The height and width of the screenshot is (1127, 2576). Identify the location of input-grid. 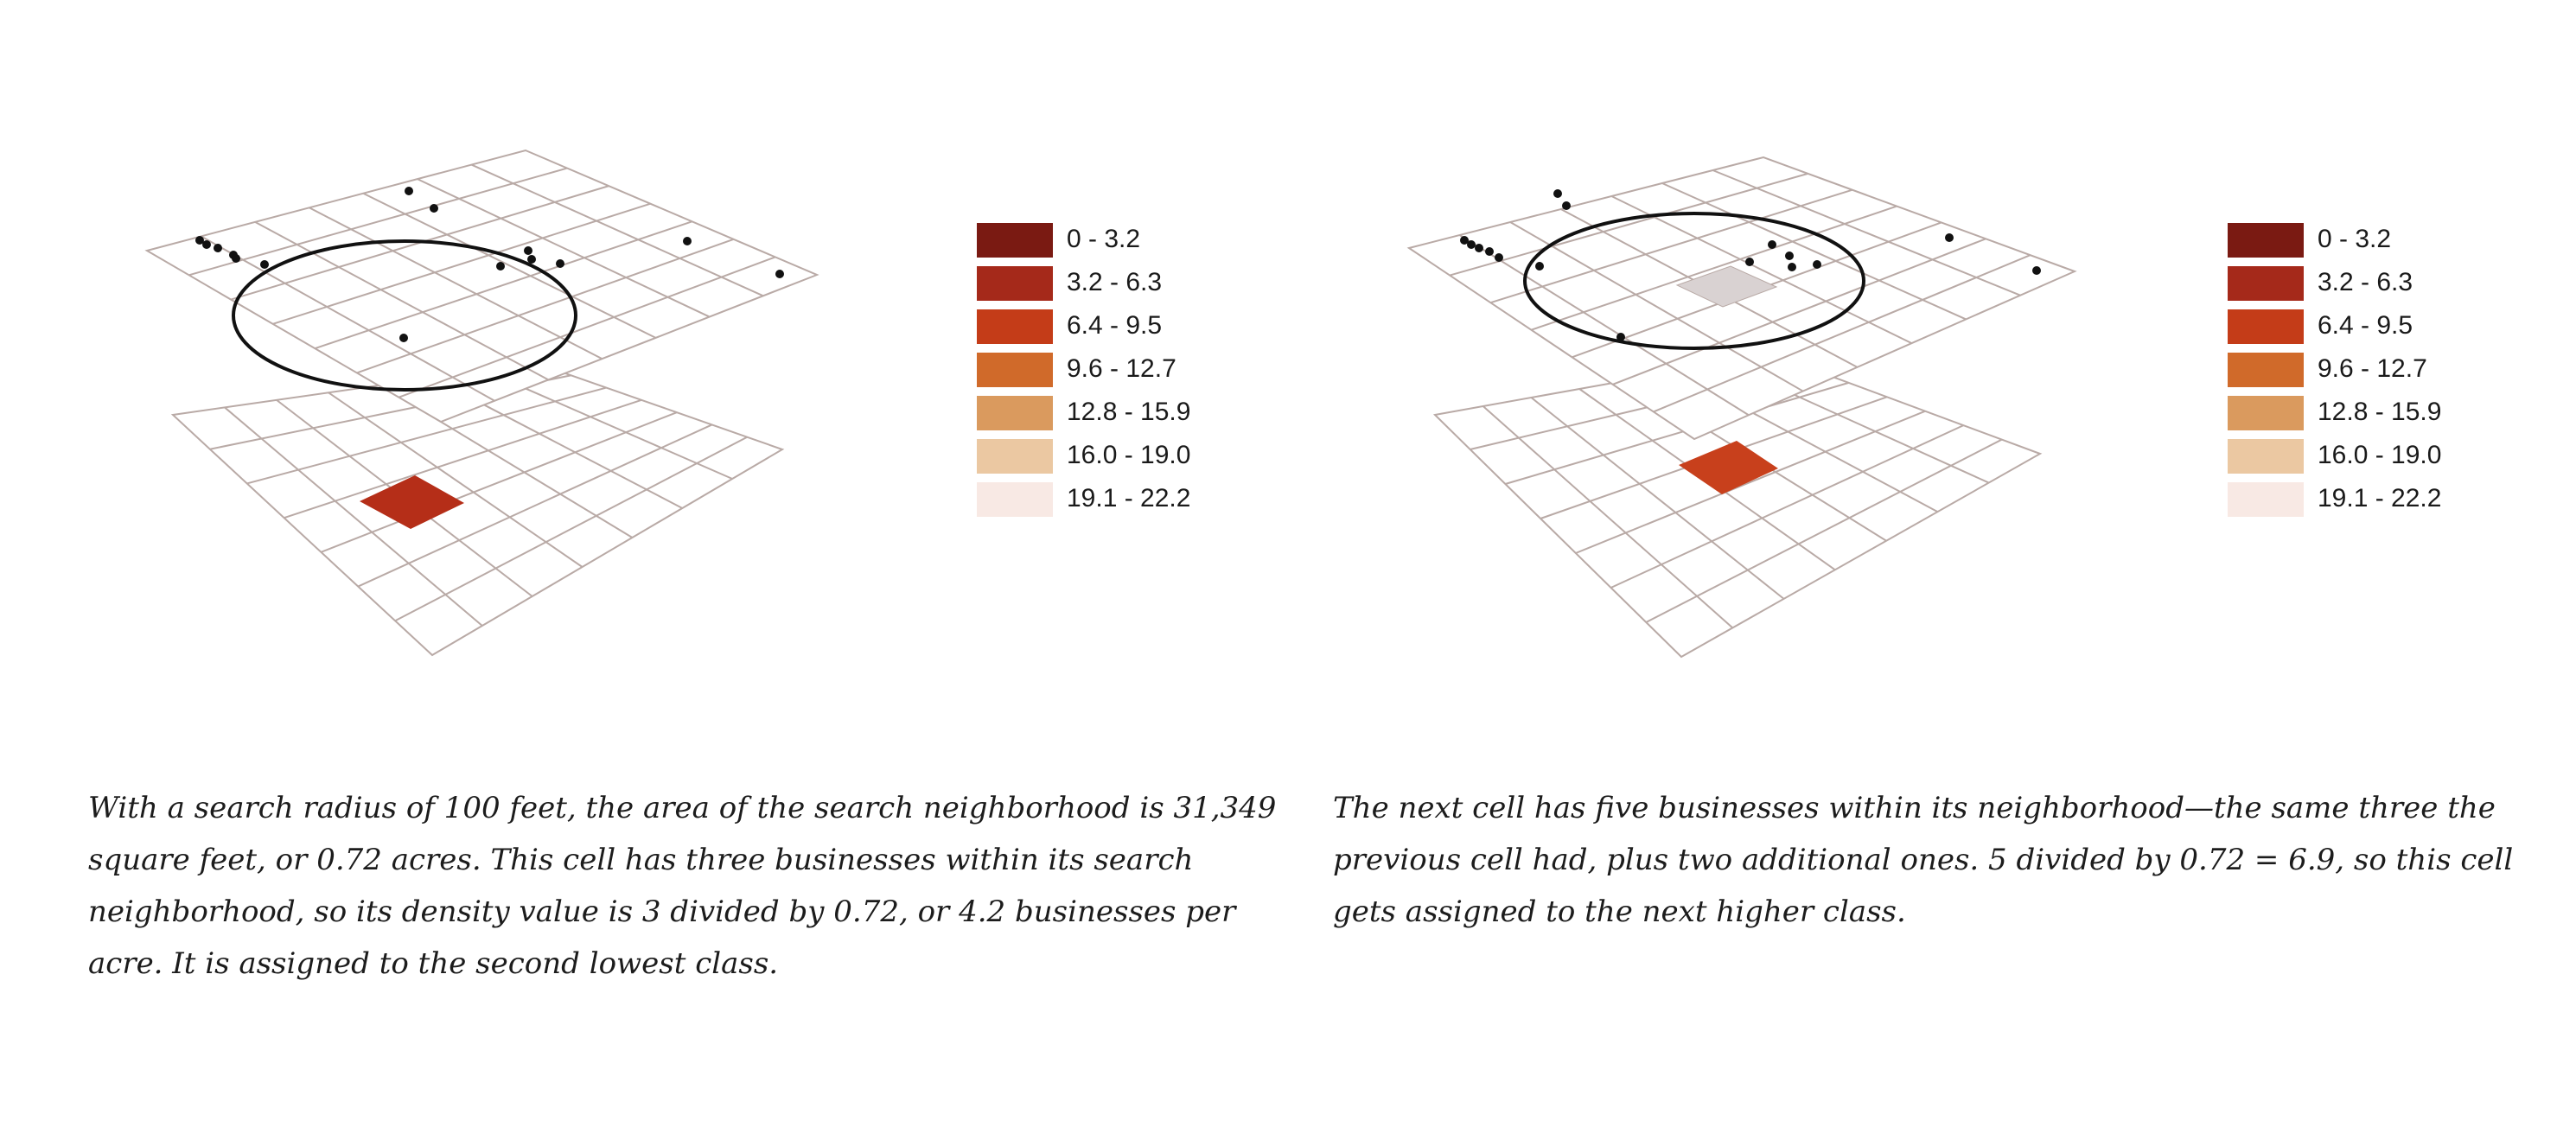
(481, 286).